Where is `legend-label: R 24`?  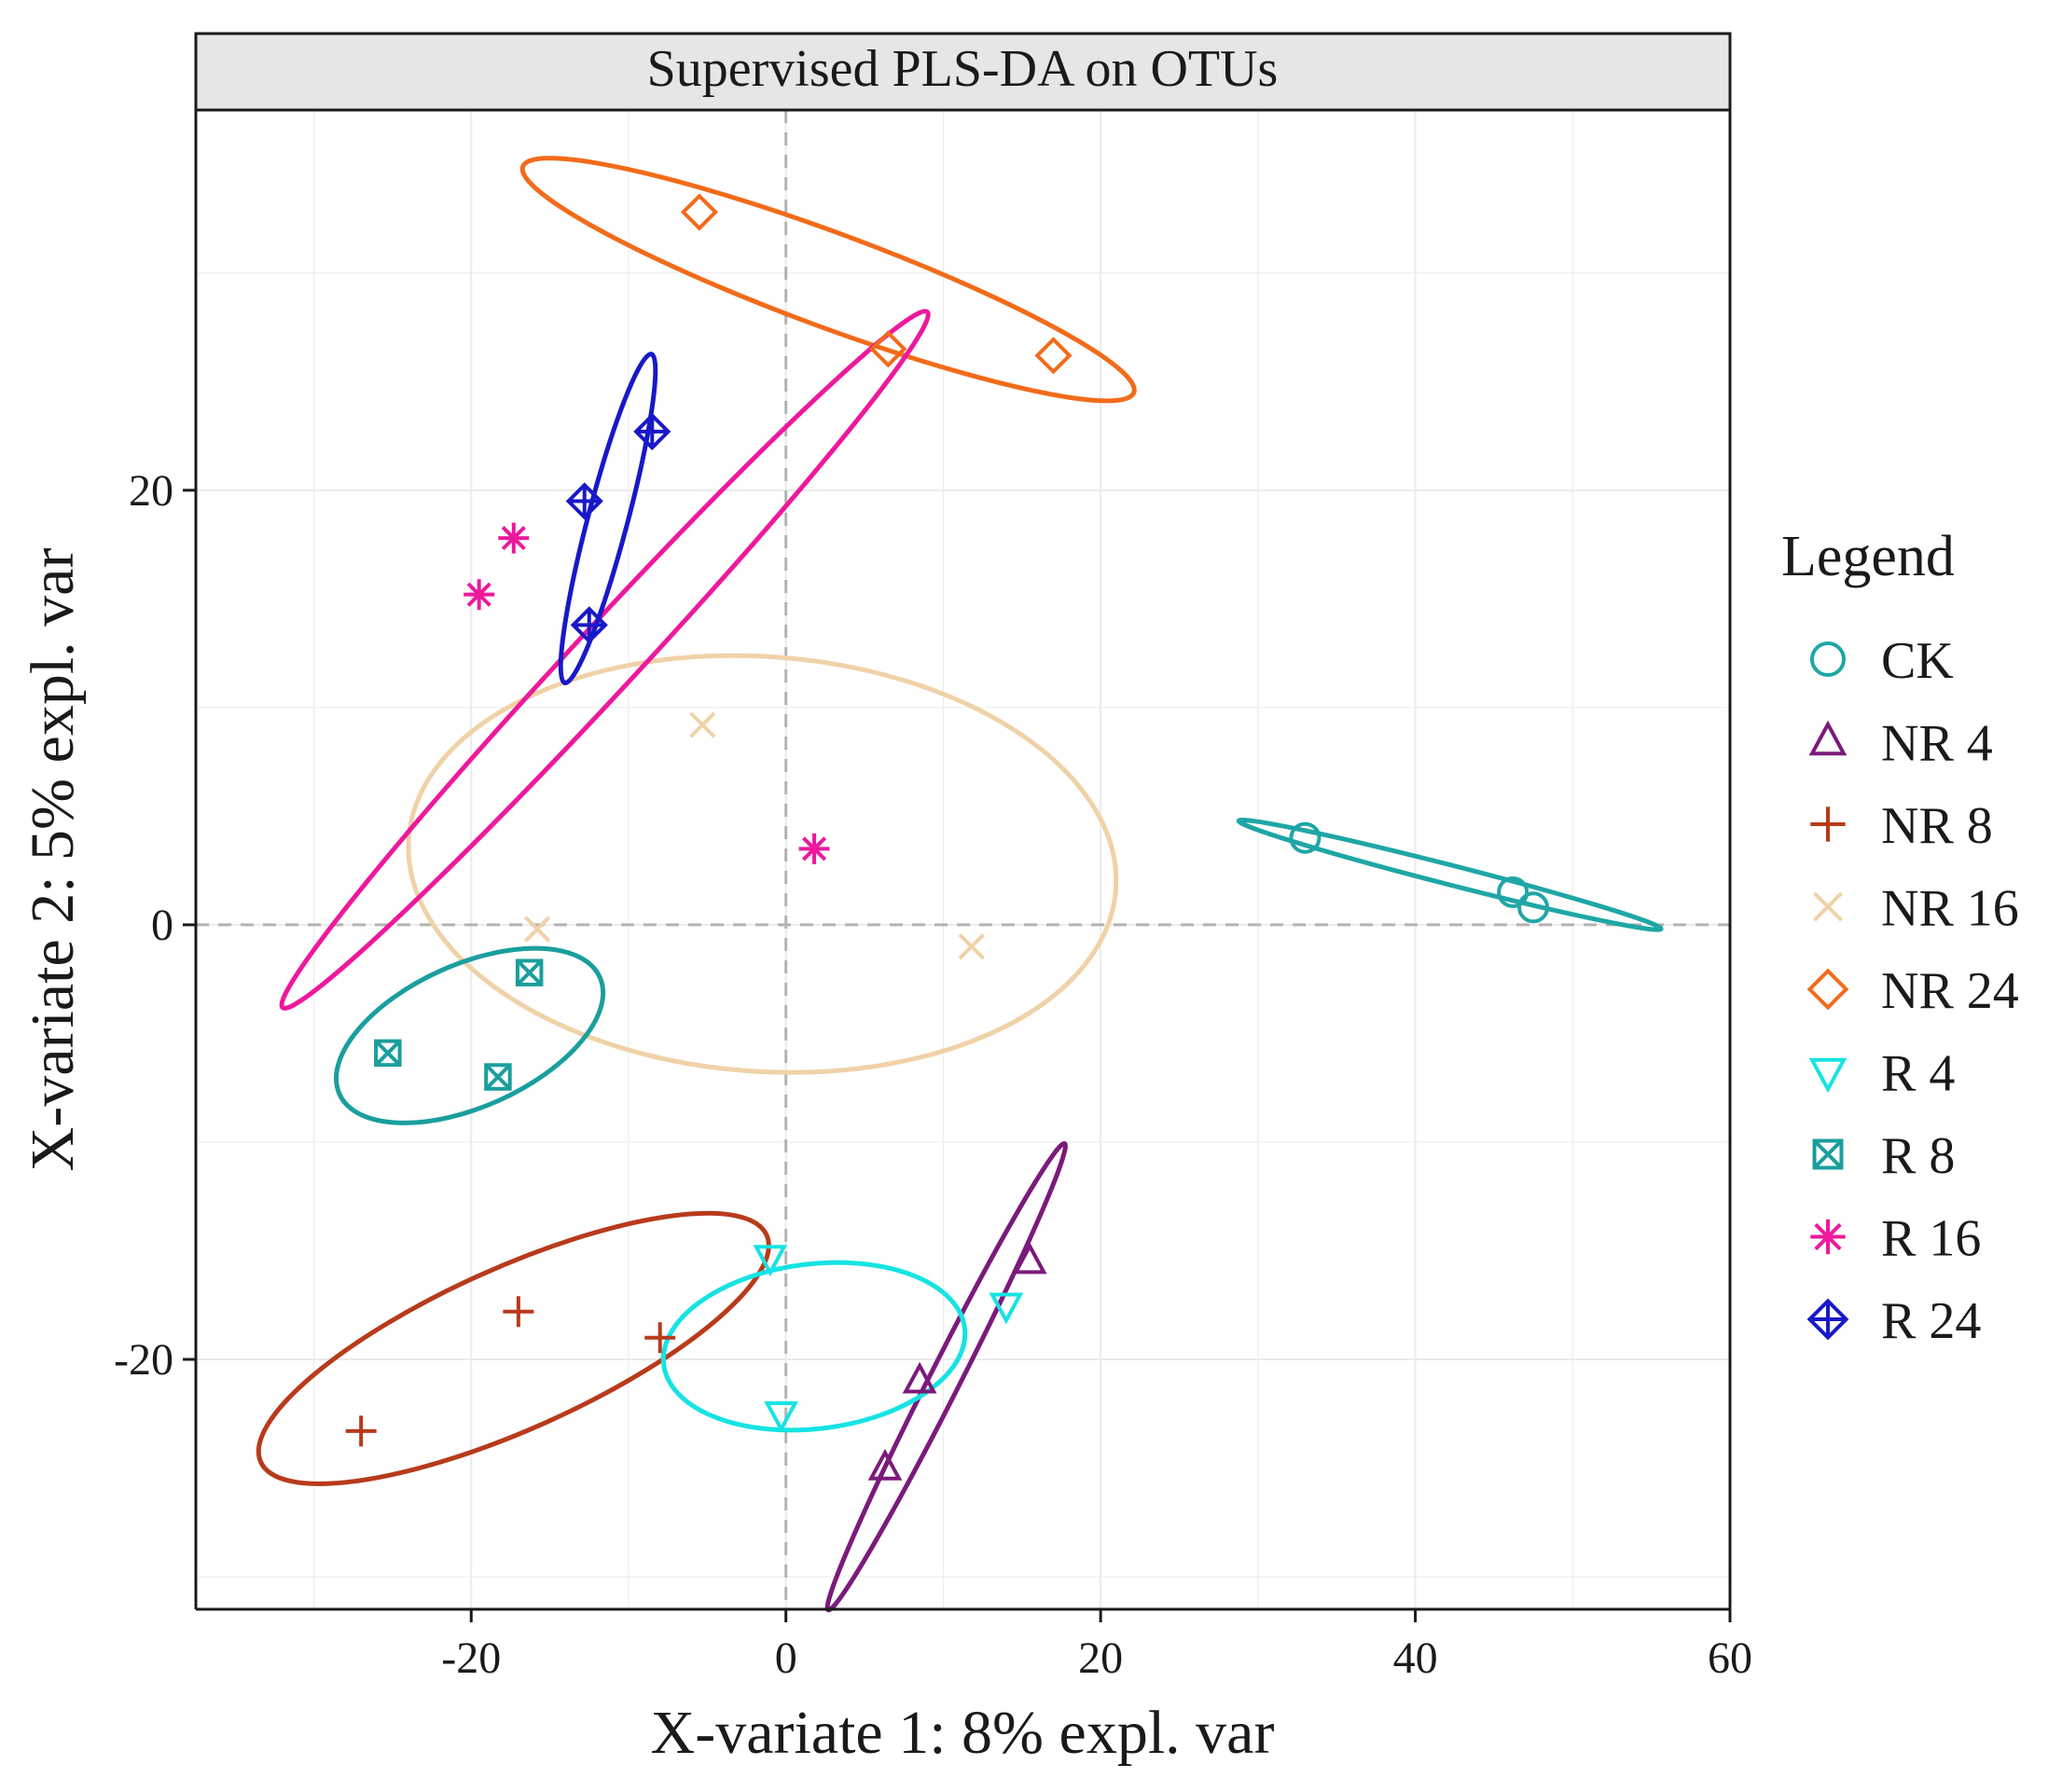
legend-label: R 24 is located at coordinates (1931, 1321).